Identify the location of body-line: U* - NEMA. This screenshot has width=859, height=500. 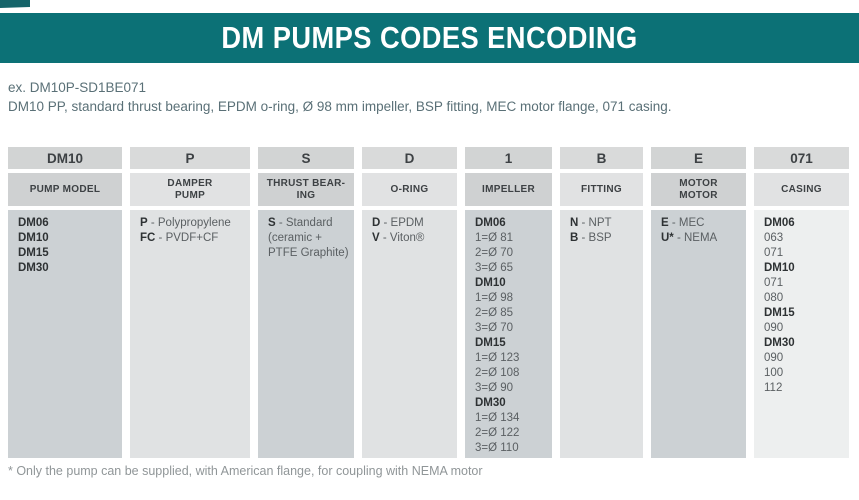
(689, 238).